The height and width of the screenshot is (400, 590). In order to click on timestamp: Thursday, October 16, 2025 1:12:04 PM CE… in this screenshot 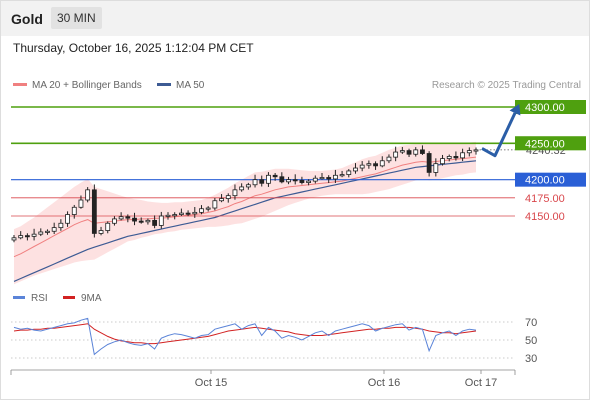, I will do `click(133, 48)`.